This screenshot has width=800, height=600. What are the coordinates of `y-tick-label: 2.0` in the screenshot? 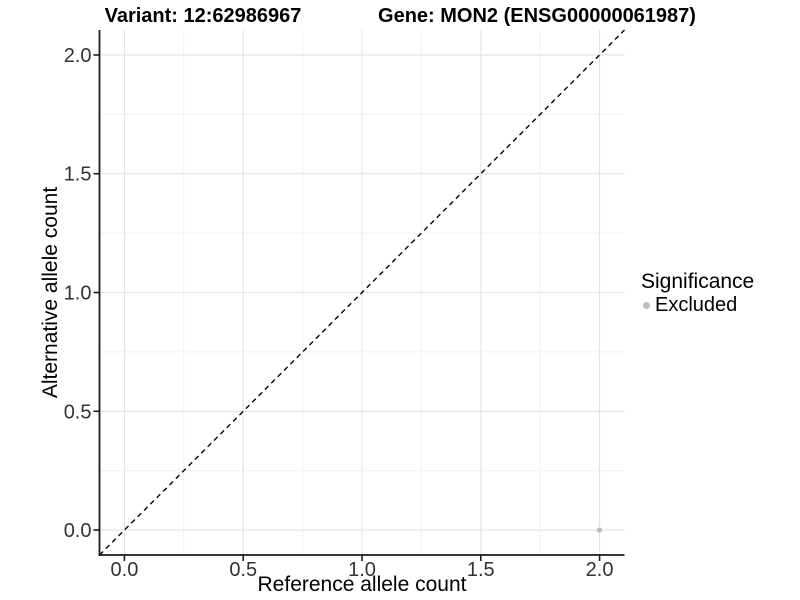 It's located at (78, 56).